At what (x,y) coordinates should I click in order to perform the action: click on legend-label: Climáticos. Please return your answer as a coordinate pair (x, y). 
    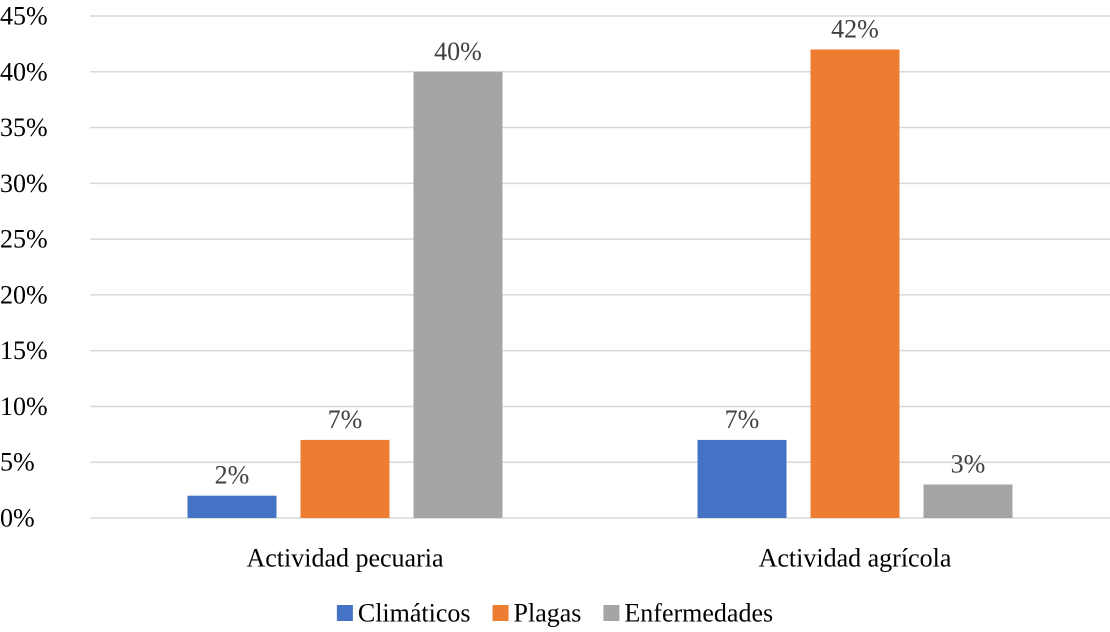
    Looking at the image, I should click on (414, 613).